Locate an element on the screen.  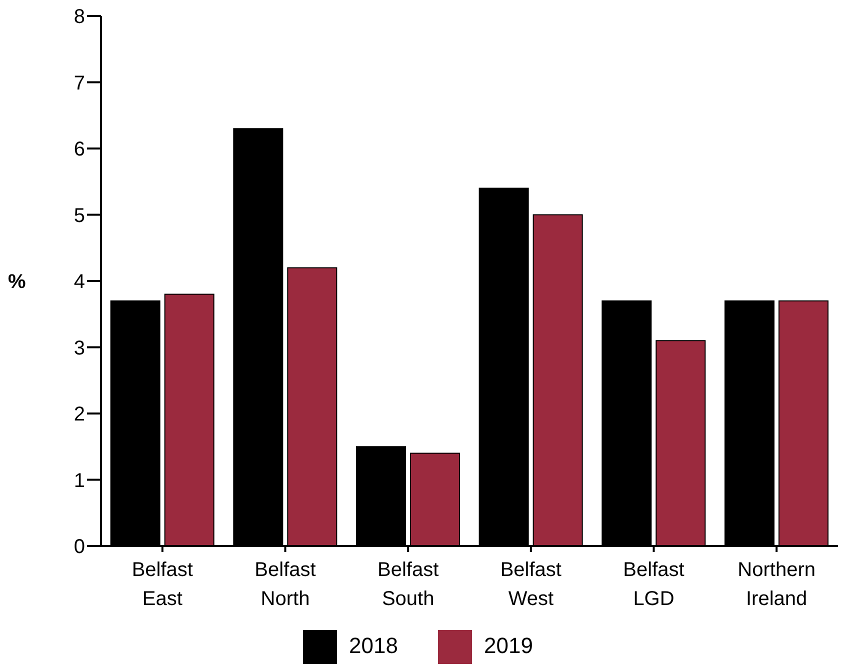
y-tick-label: 7 is located at coordinates (79, 83).